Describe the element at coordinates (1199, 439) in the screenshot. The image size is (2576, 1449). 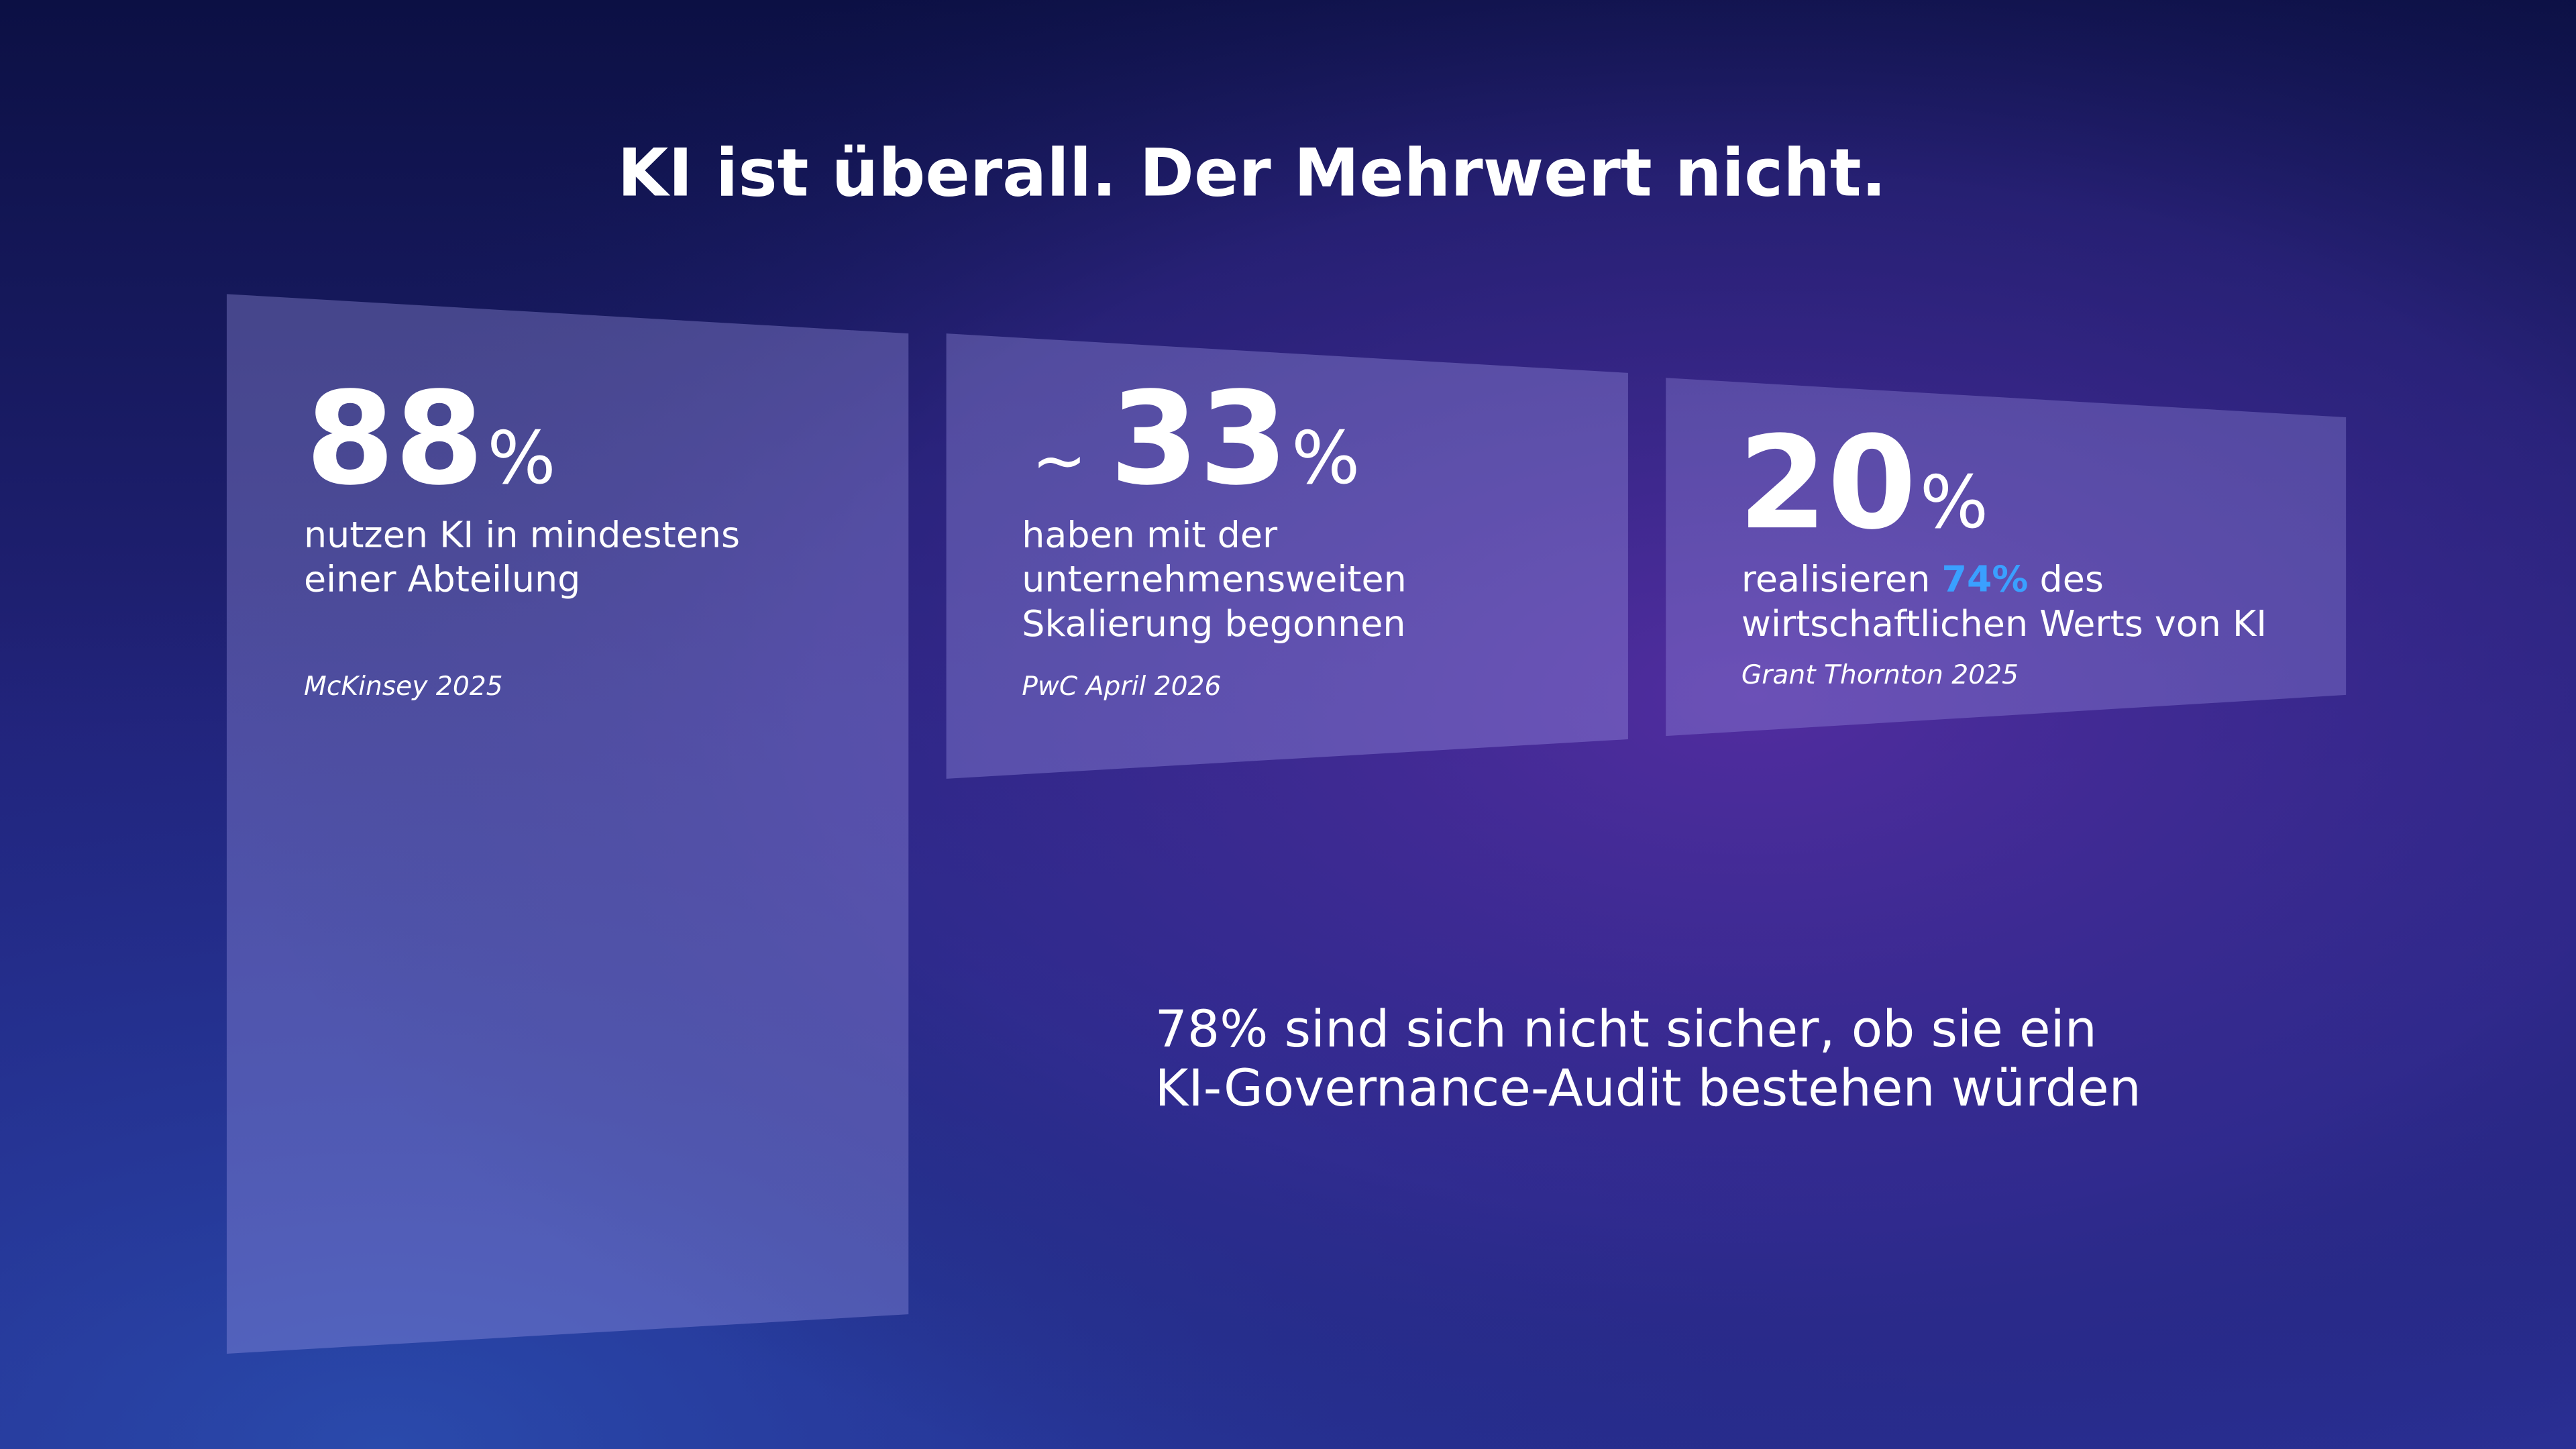
I see `text-part: 33` at that location.